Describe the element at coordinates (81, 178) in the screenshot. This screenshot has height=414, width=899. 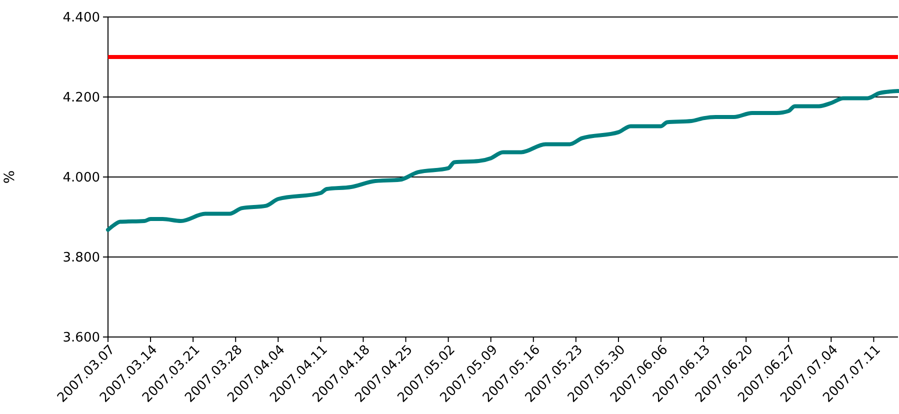
I see `y-tick-label: 4.000` at that location.